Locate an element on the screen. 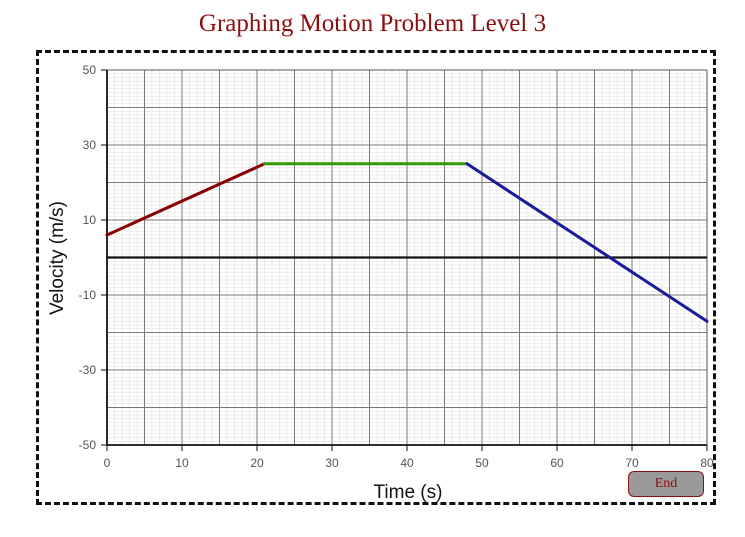 This screenshot has width=745, height=537. x-axis-label: Time (s) is located at coordinates (408, 492).